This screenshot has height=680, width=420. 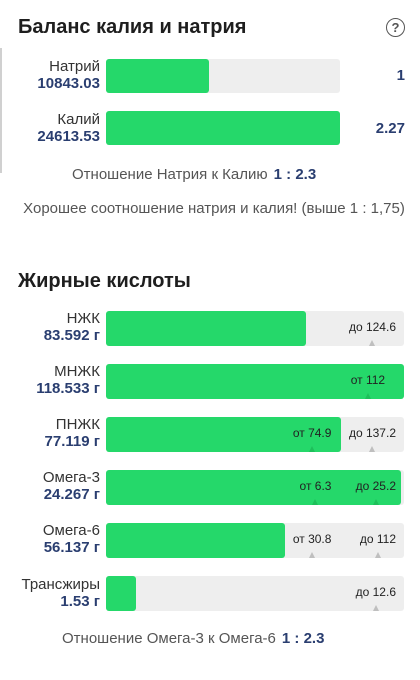 What do you see at coordinates (72, 441) in the screenshot?
I see `fatty-acid-value: 77.119 г` at bounding box center [72, 441].